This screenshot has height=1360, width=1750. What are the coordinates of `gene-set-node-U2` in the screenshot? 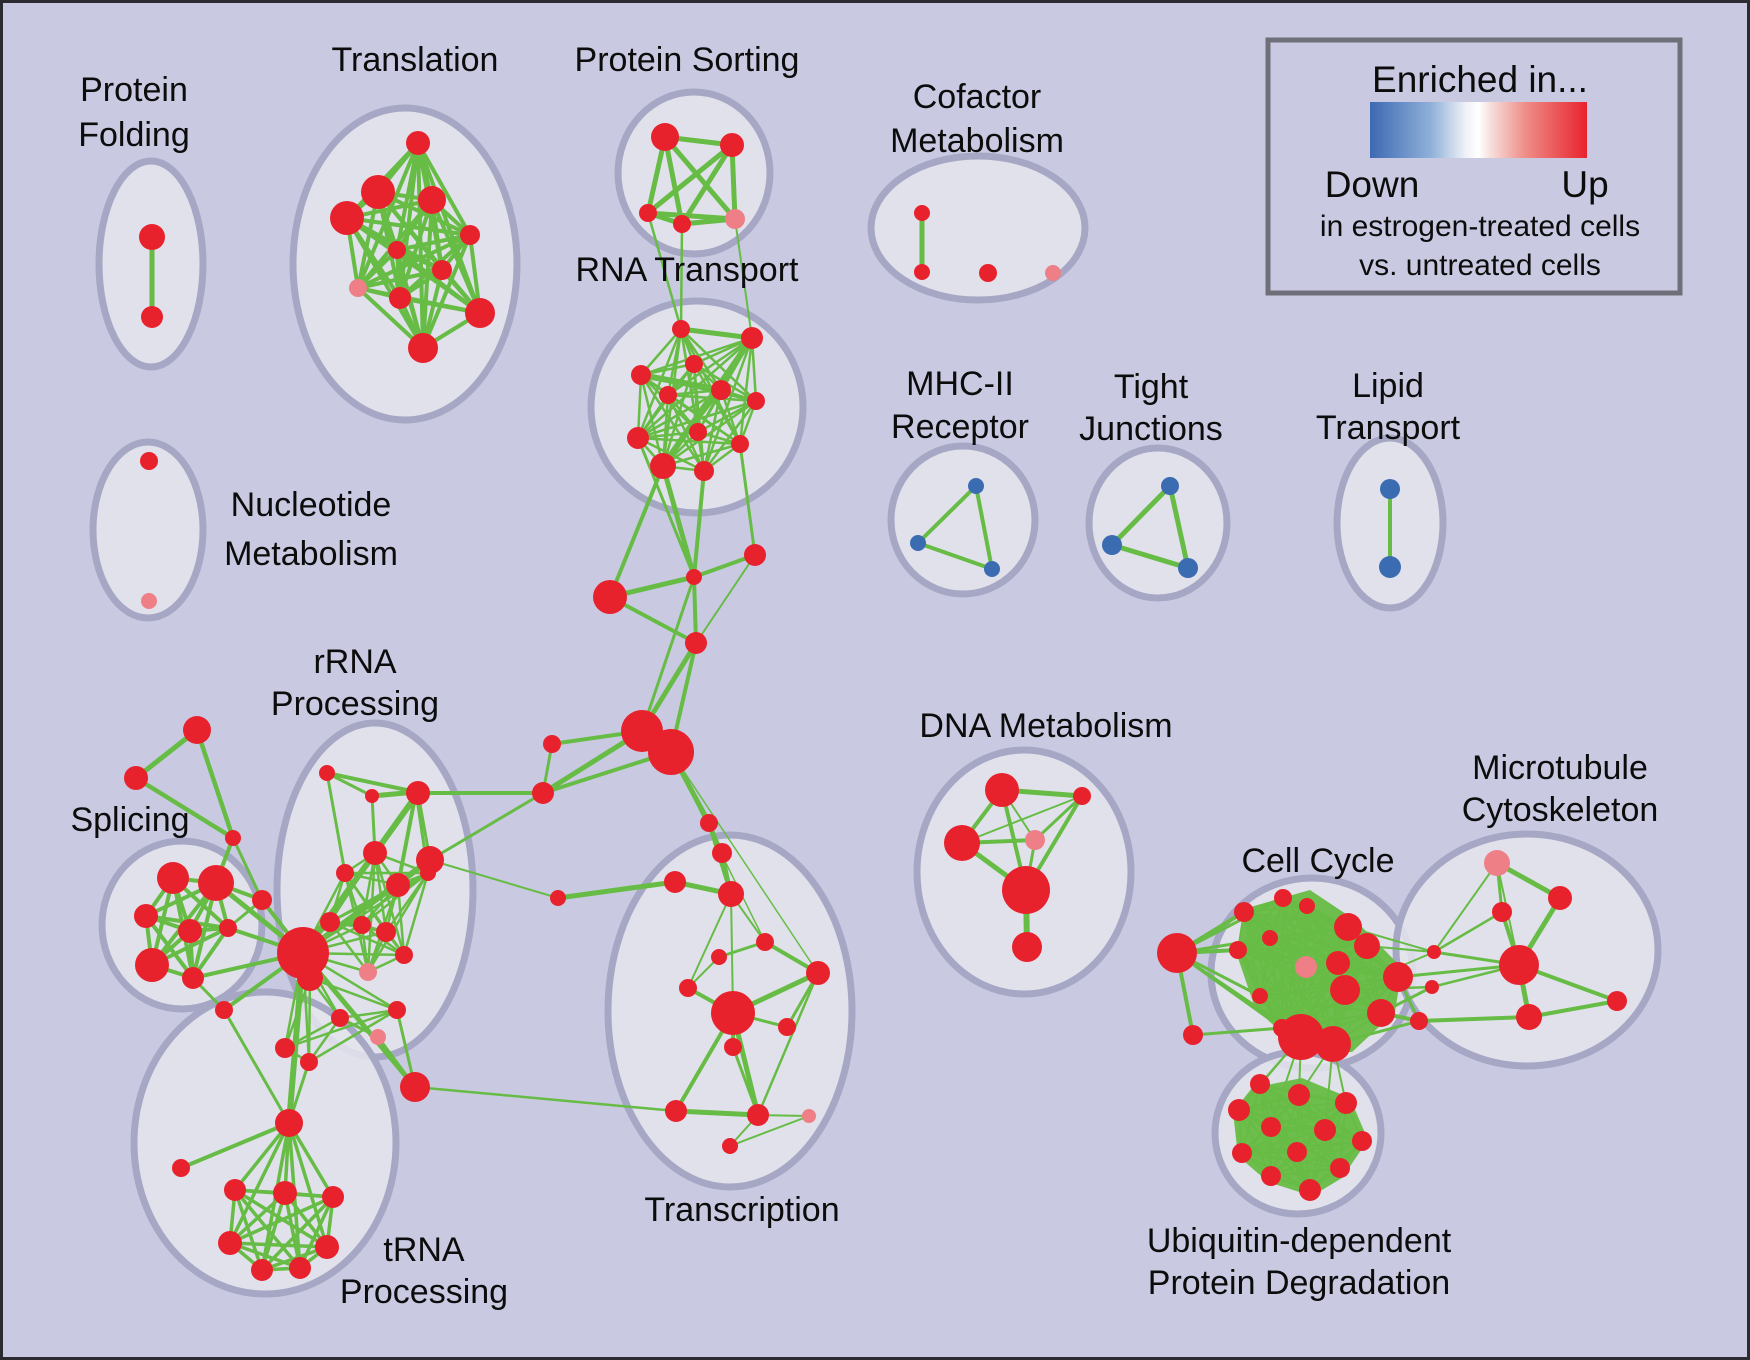 It's located at (1346, 1103).